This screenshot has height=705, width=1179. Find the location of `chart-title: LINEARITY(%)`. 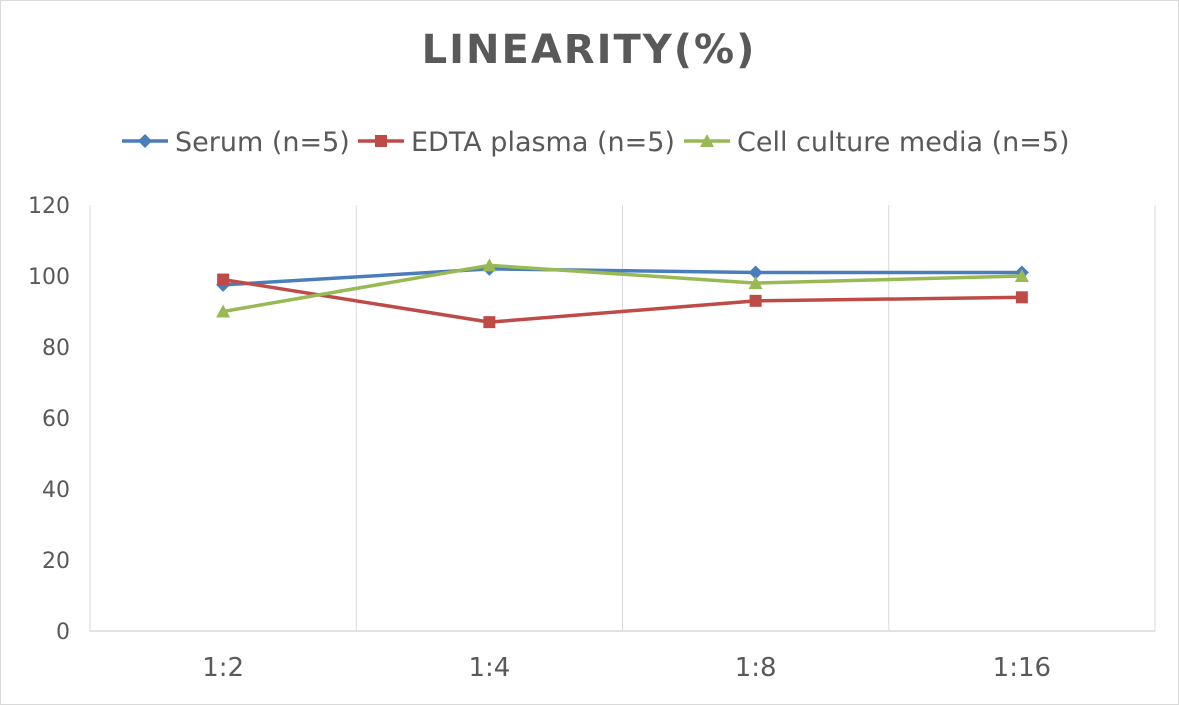

chart-title: LINEARITY(%) is located at coordinates (589, 50).